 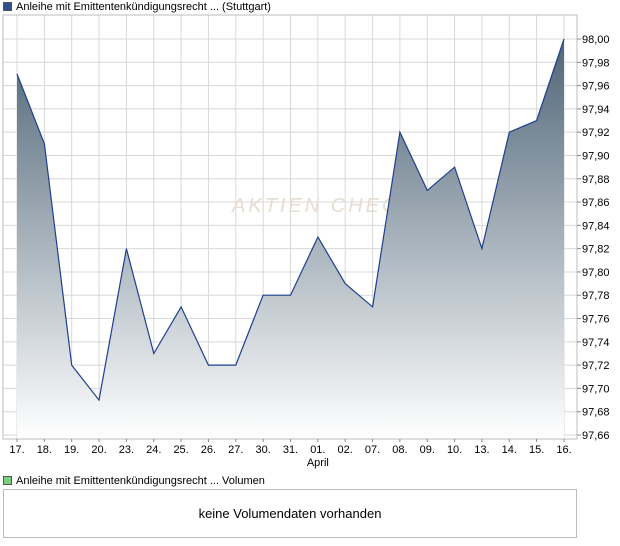 What do you see at coordinates (71, 450) in the screenshot?
I see `x-tick-label: 19.` at bounding box center [71, 450].